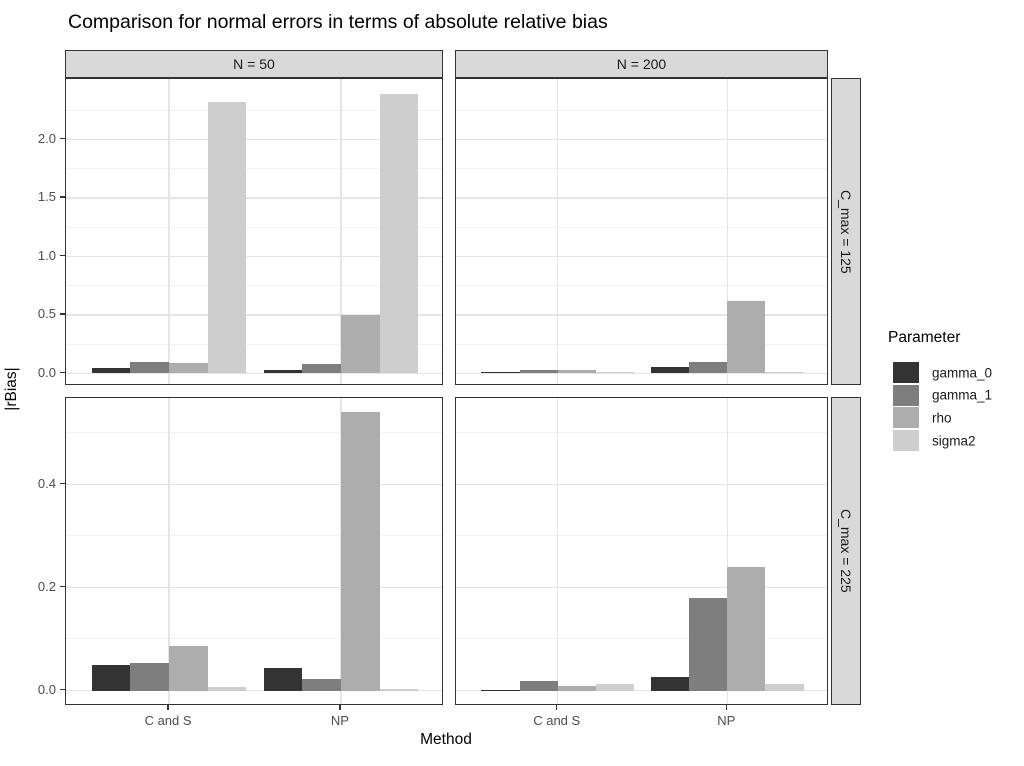  What do you see at coordinates (446, 739) in the screenshot?
I see `x-axis-title: Method` at bounding box center [446, 739].